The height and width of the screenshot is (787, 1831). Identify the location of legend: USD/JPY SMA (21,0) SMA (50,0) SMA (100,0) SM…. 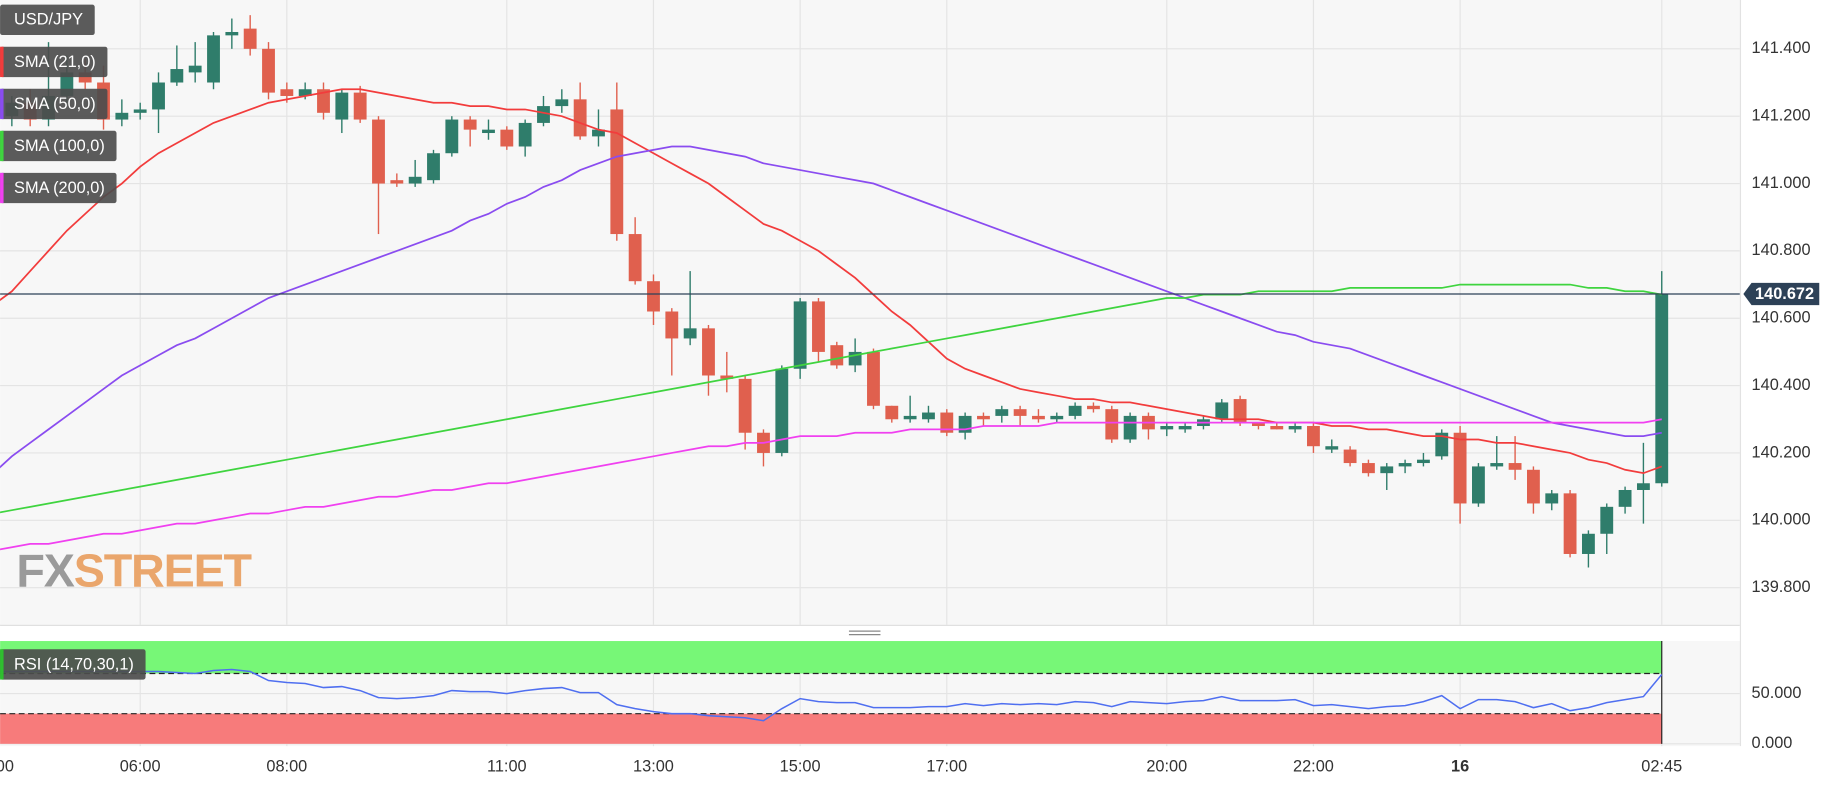
(73, 342).